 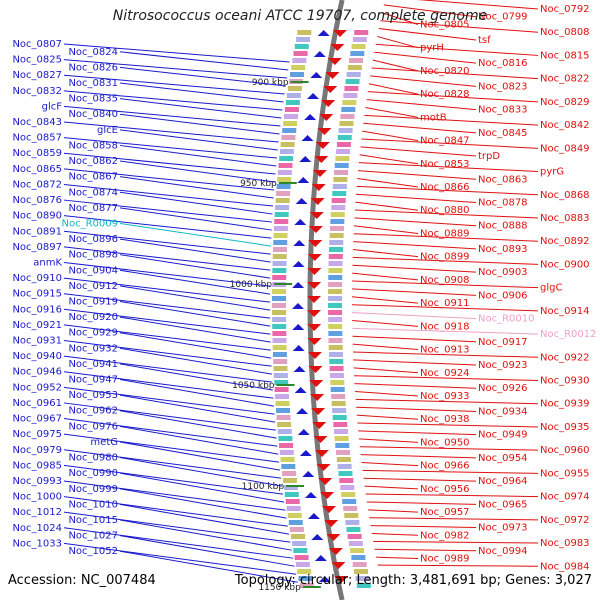 I want to click on gene-label-forward: Noc_0947, so click(x=93, y=380).